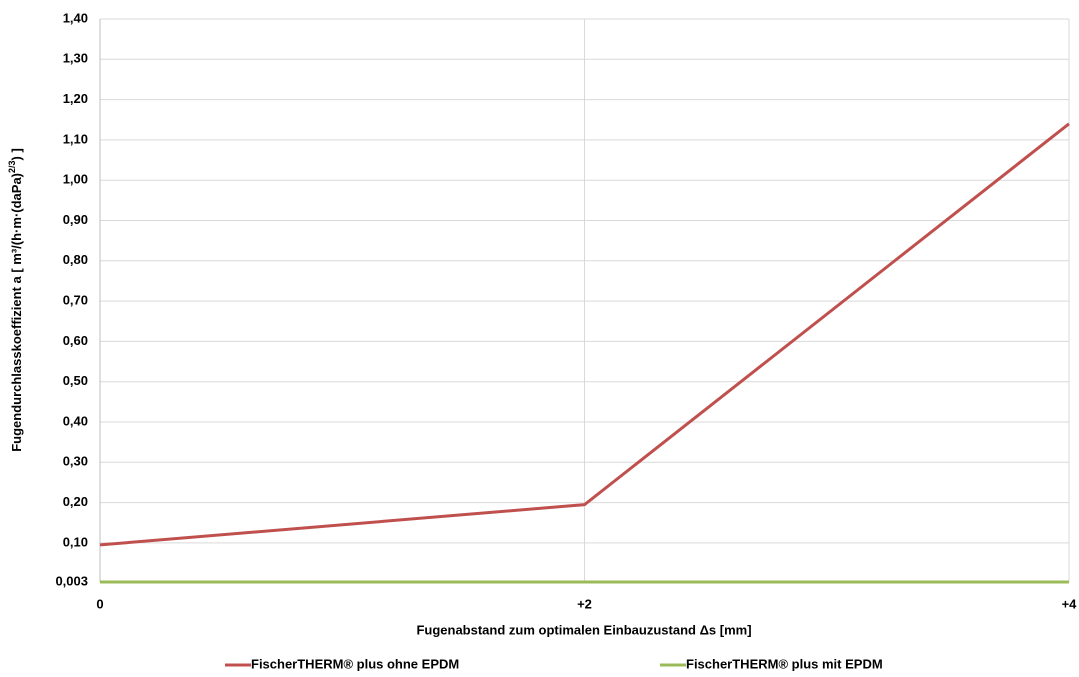 Image resolution: width=1079 pixels, height=677 pixels. What do you see at coordinates (584, 603) in the screenshot?
I see `x-tick-label: +2` at bounding box center [584, 603].